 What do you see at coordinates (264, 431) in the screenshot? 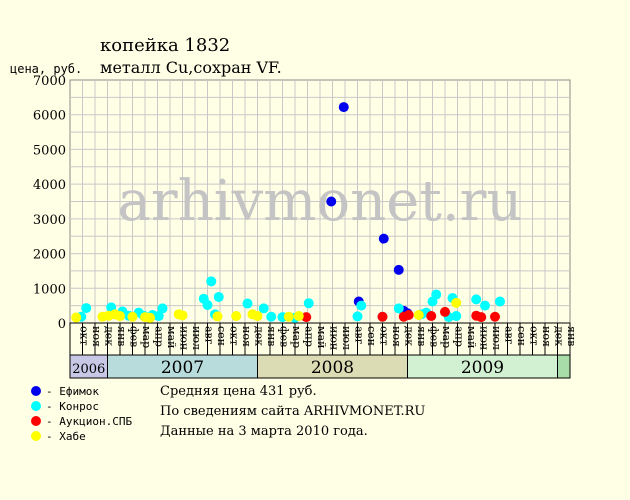
I see `date-text: Данные на 3 марта 2010 года.` at bounding box center [264, 431].